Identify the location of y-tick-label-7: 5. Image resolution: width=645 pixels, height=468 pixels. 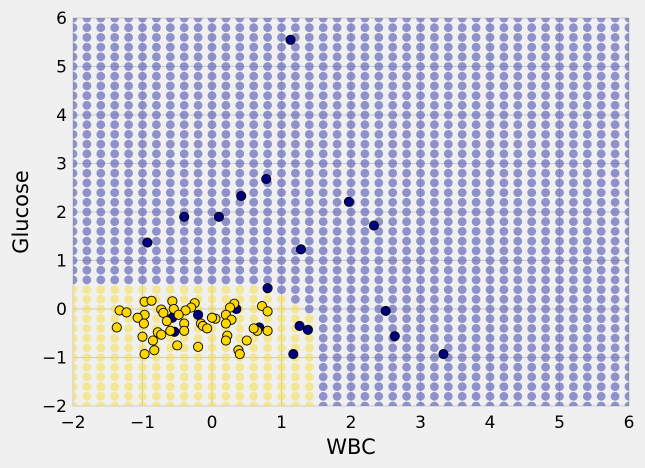
(61, 68).